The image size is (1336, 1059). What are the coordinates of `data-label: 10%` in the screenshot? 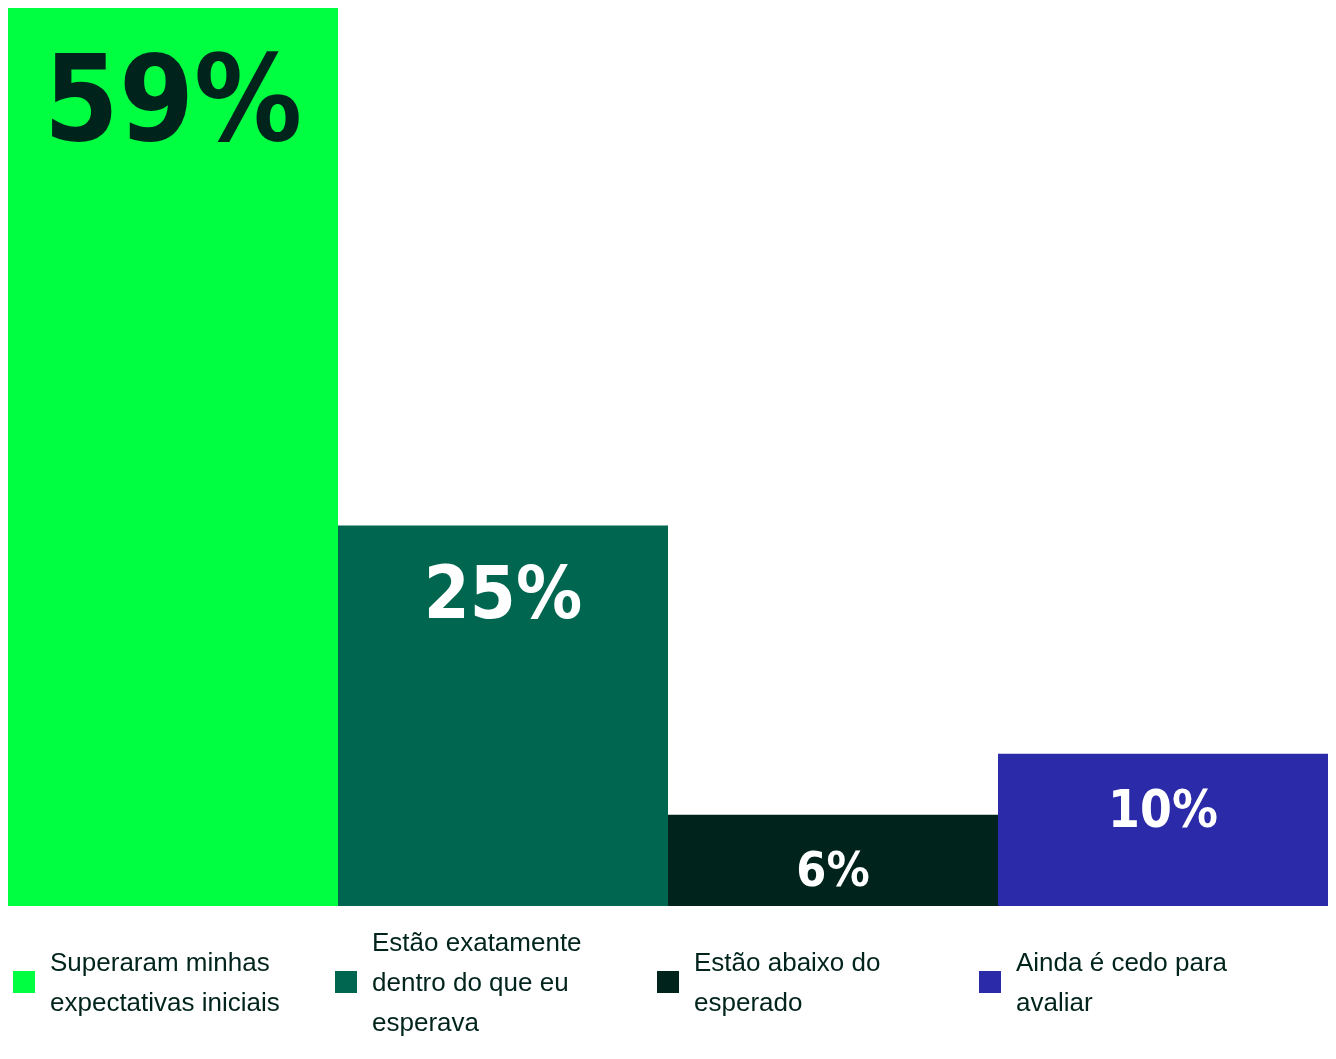 It's located at (1163, 809).